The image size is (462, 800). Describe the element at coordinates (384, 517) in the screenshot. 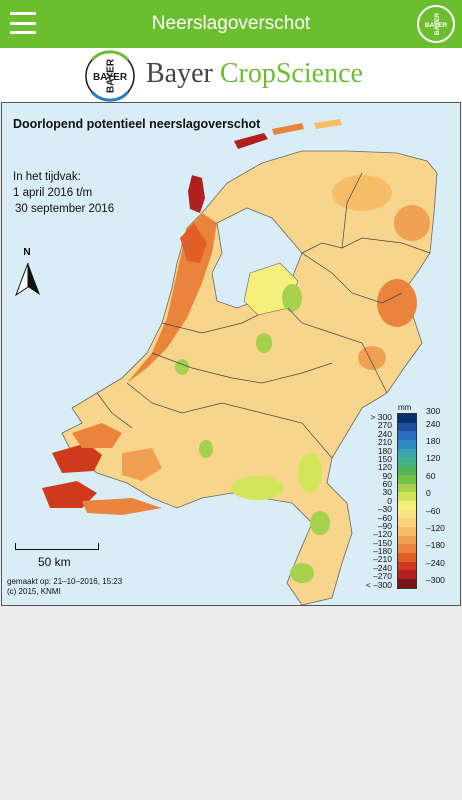

I see `legend-left-tick: –60` at that location.